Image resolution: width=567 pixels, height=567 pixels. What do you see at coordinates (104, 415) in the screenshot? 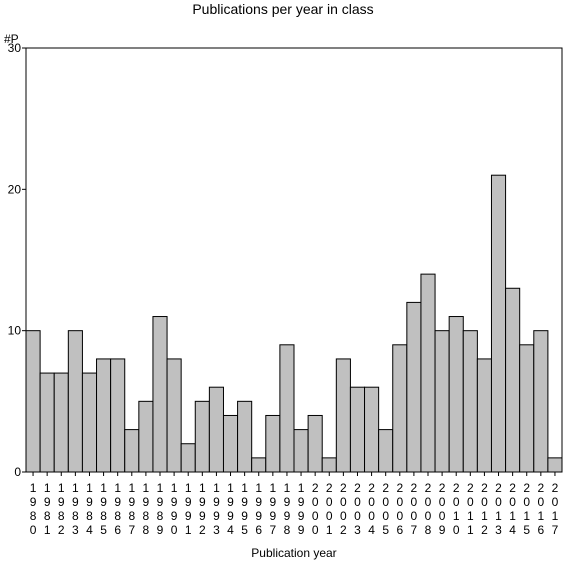
I see `bar-1985` at bounding box center [104, 415].